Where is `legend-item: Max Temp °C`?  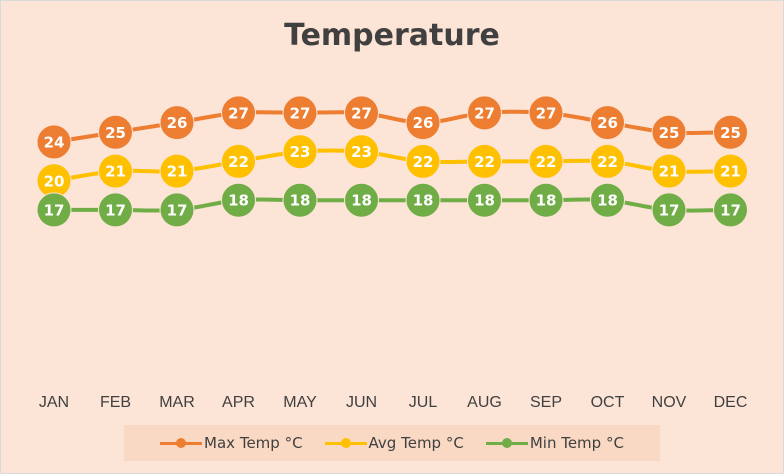 legend-item: Max Temp °C is located at coordinates (231, 443).